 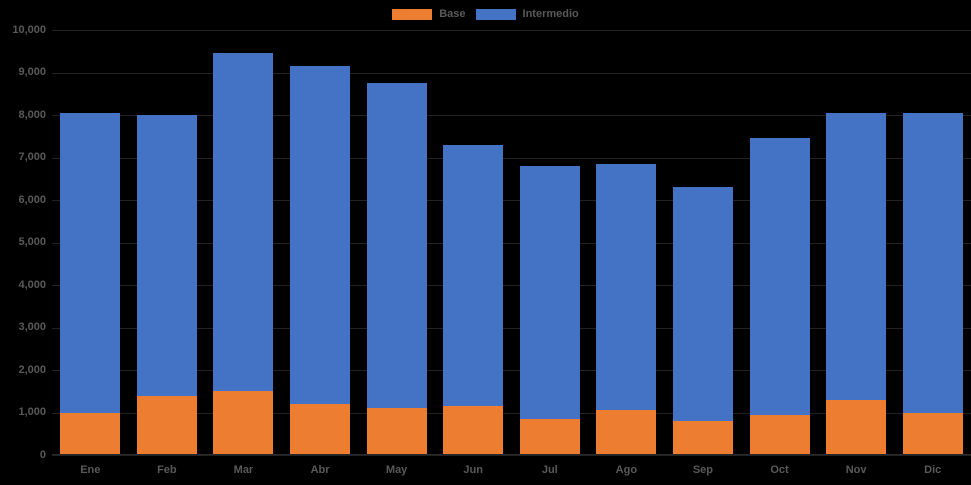 What do you see at coordinates (452, 14) in the screenshot?
I see `legend-label-base: Base` at bounding box center [452, 14].